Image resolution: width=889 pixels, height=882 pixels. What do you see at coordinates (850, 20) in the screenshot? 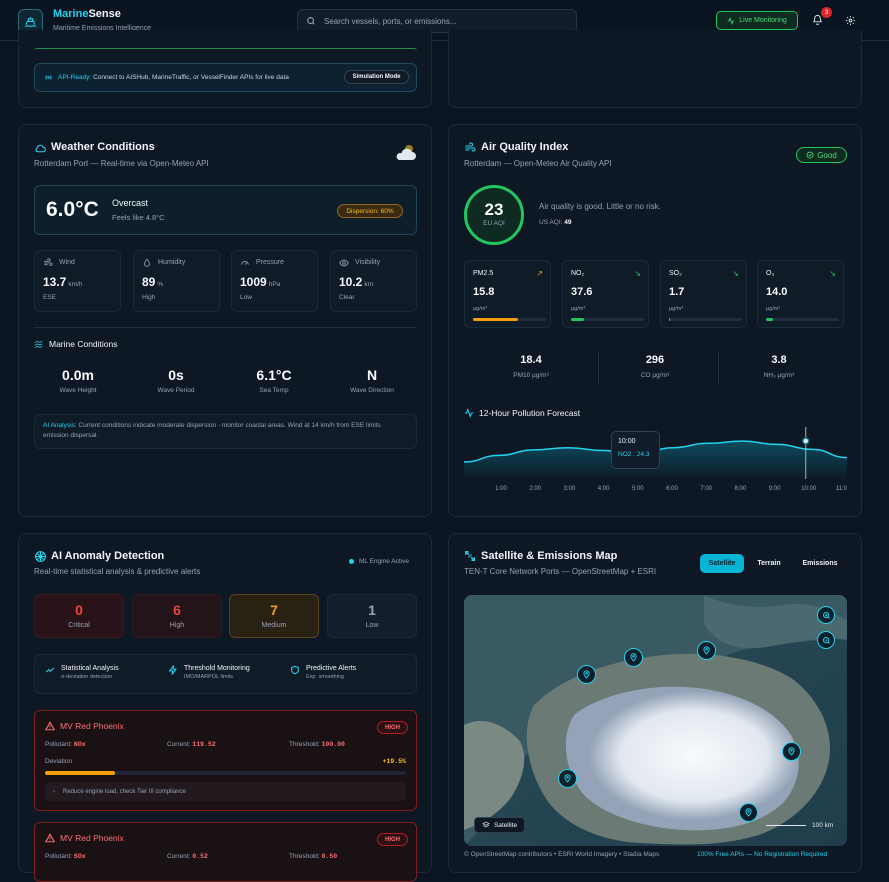
I see `gear-icon` at bounding box center [850, 20].